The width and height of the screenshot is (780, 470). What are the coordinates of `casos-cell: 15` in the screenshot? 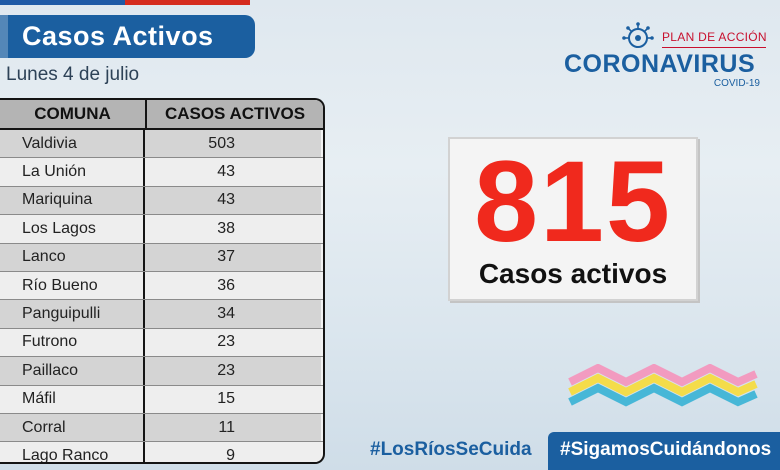 It's located at (233, 399).